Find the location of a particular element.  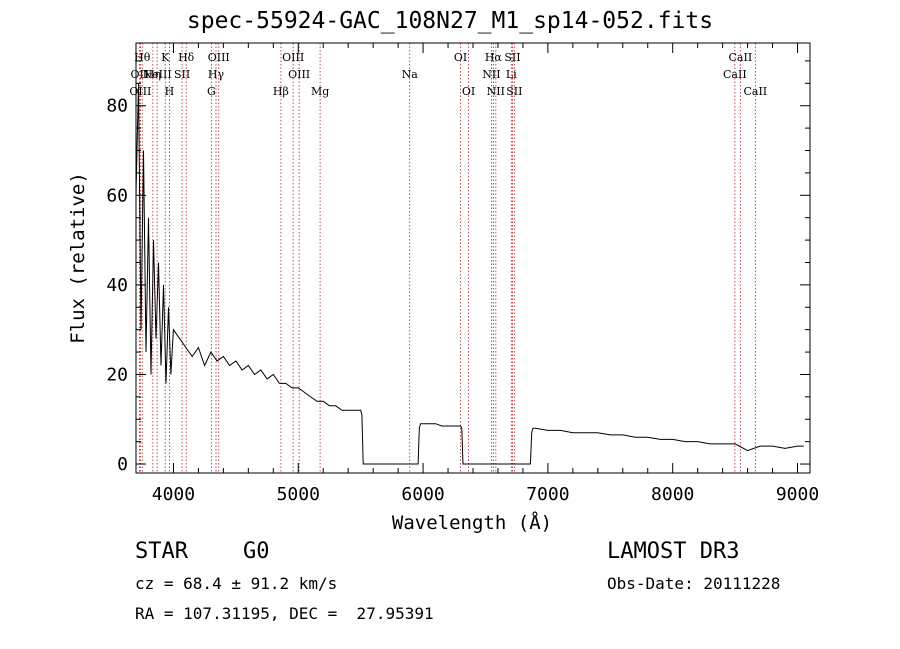

line-marker-label-16: Na is located at coordinates (410, 74).